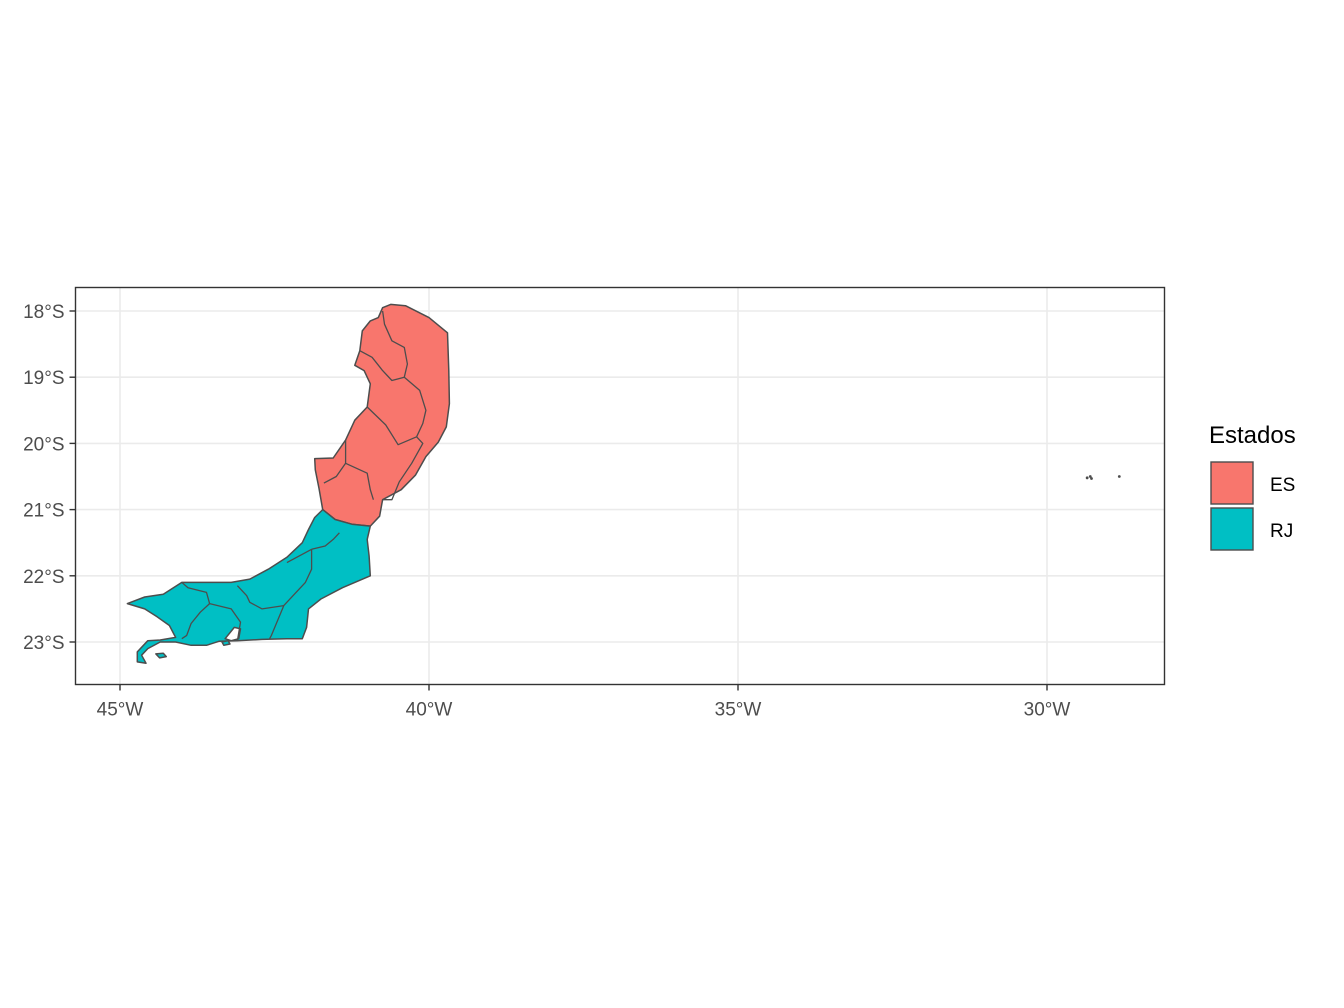 This screenshot has width=1344, height=1008. I want to click on x-tick-label: 35°W, so click(738, 710).